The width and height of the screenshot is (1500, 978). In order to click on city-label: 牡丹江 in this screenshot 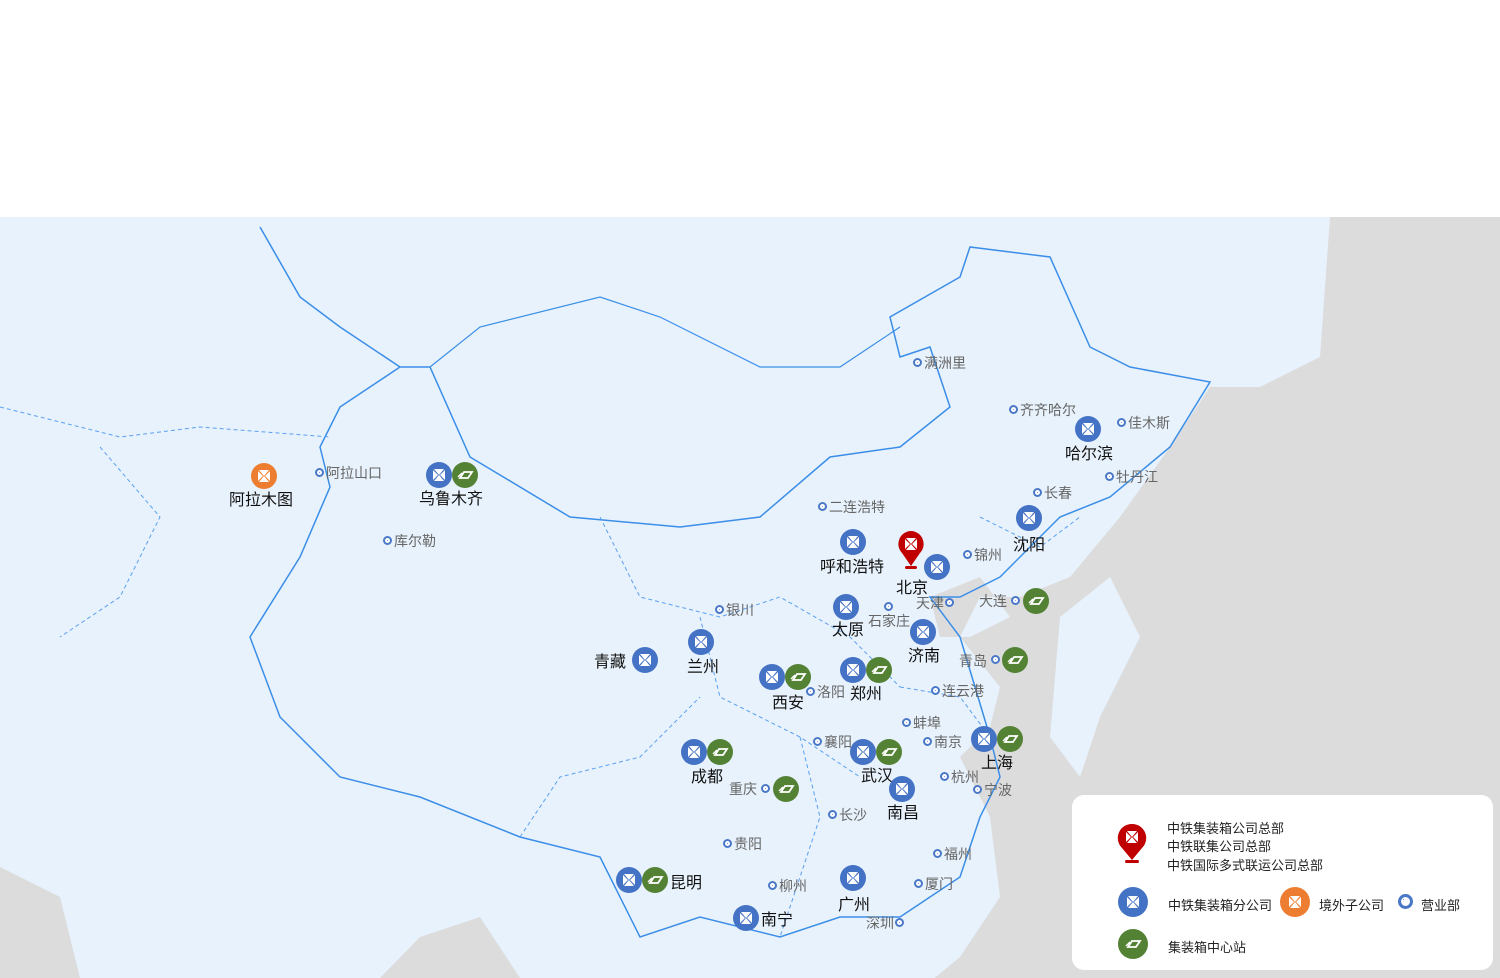, I will do `click(1137, 478)`.